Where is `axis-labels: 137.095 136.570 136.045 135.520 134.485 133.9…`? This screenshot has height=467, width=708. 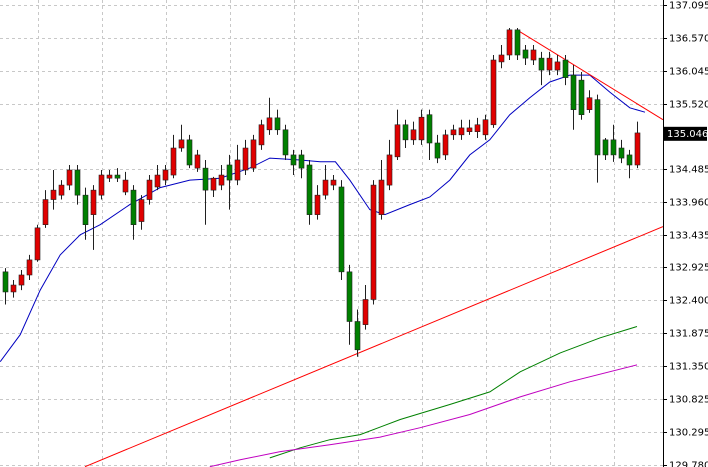 axis-labels: 137.095 136.570 136.045 135.520 134.485 133.9… is located at coordinates (685, 234).